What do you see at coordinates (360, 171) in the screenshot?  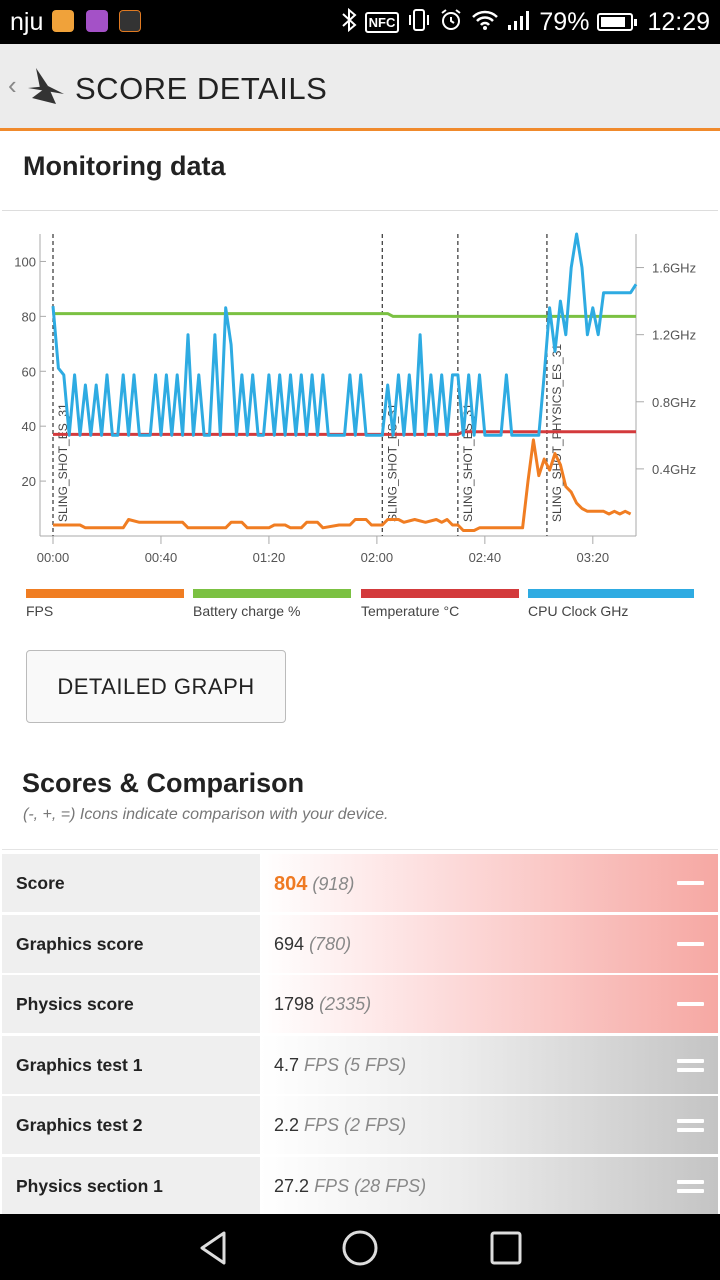 I see `monitoring-header: Monitoring data` at bounding box center [360, 171].